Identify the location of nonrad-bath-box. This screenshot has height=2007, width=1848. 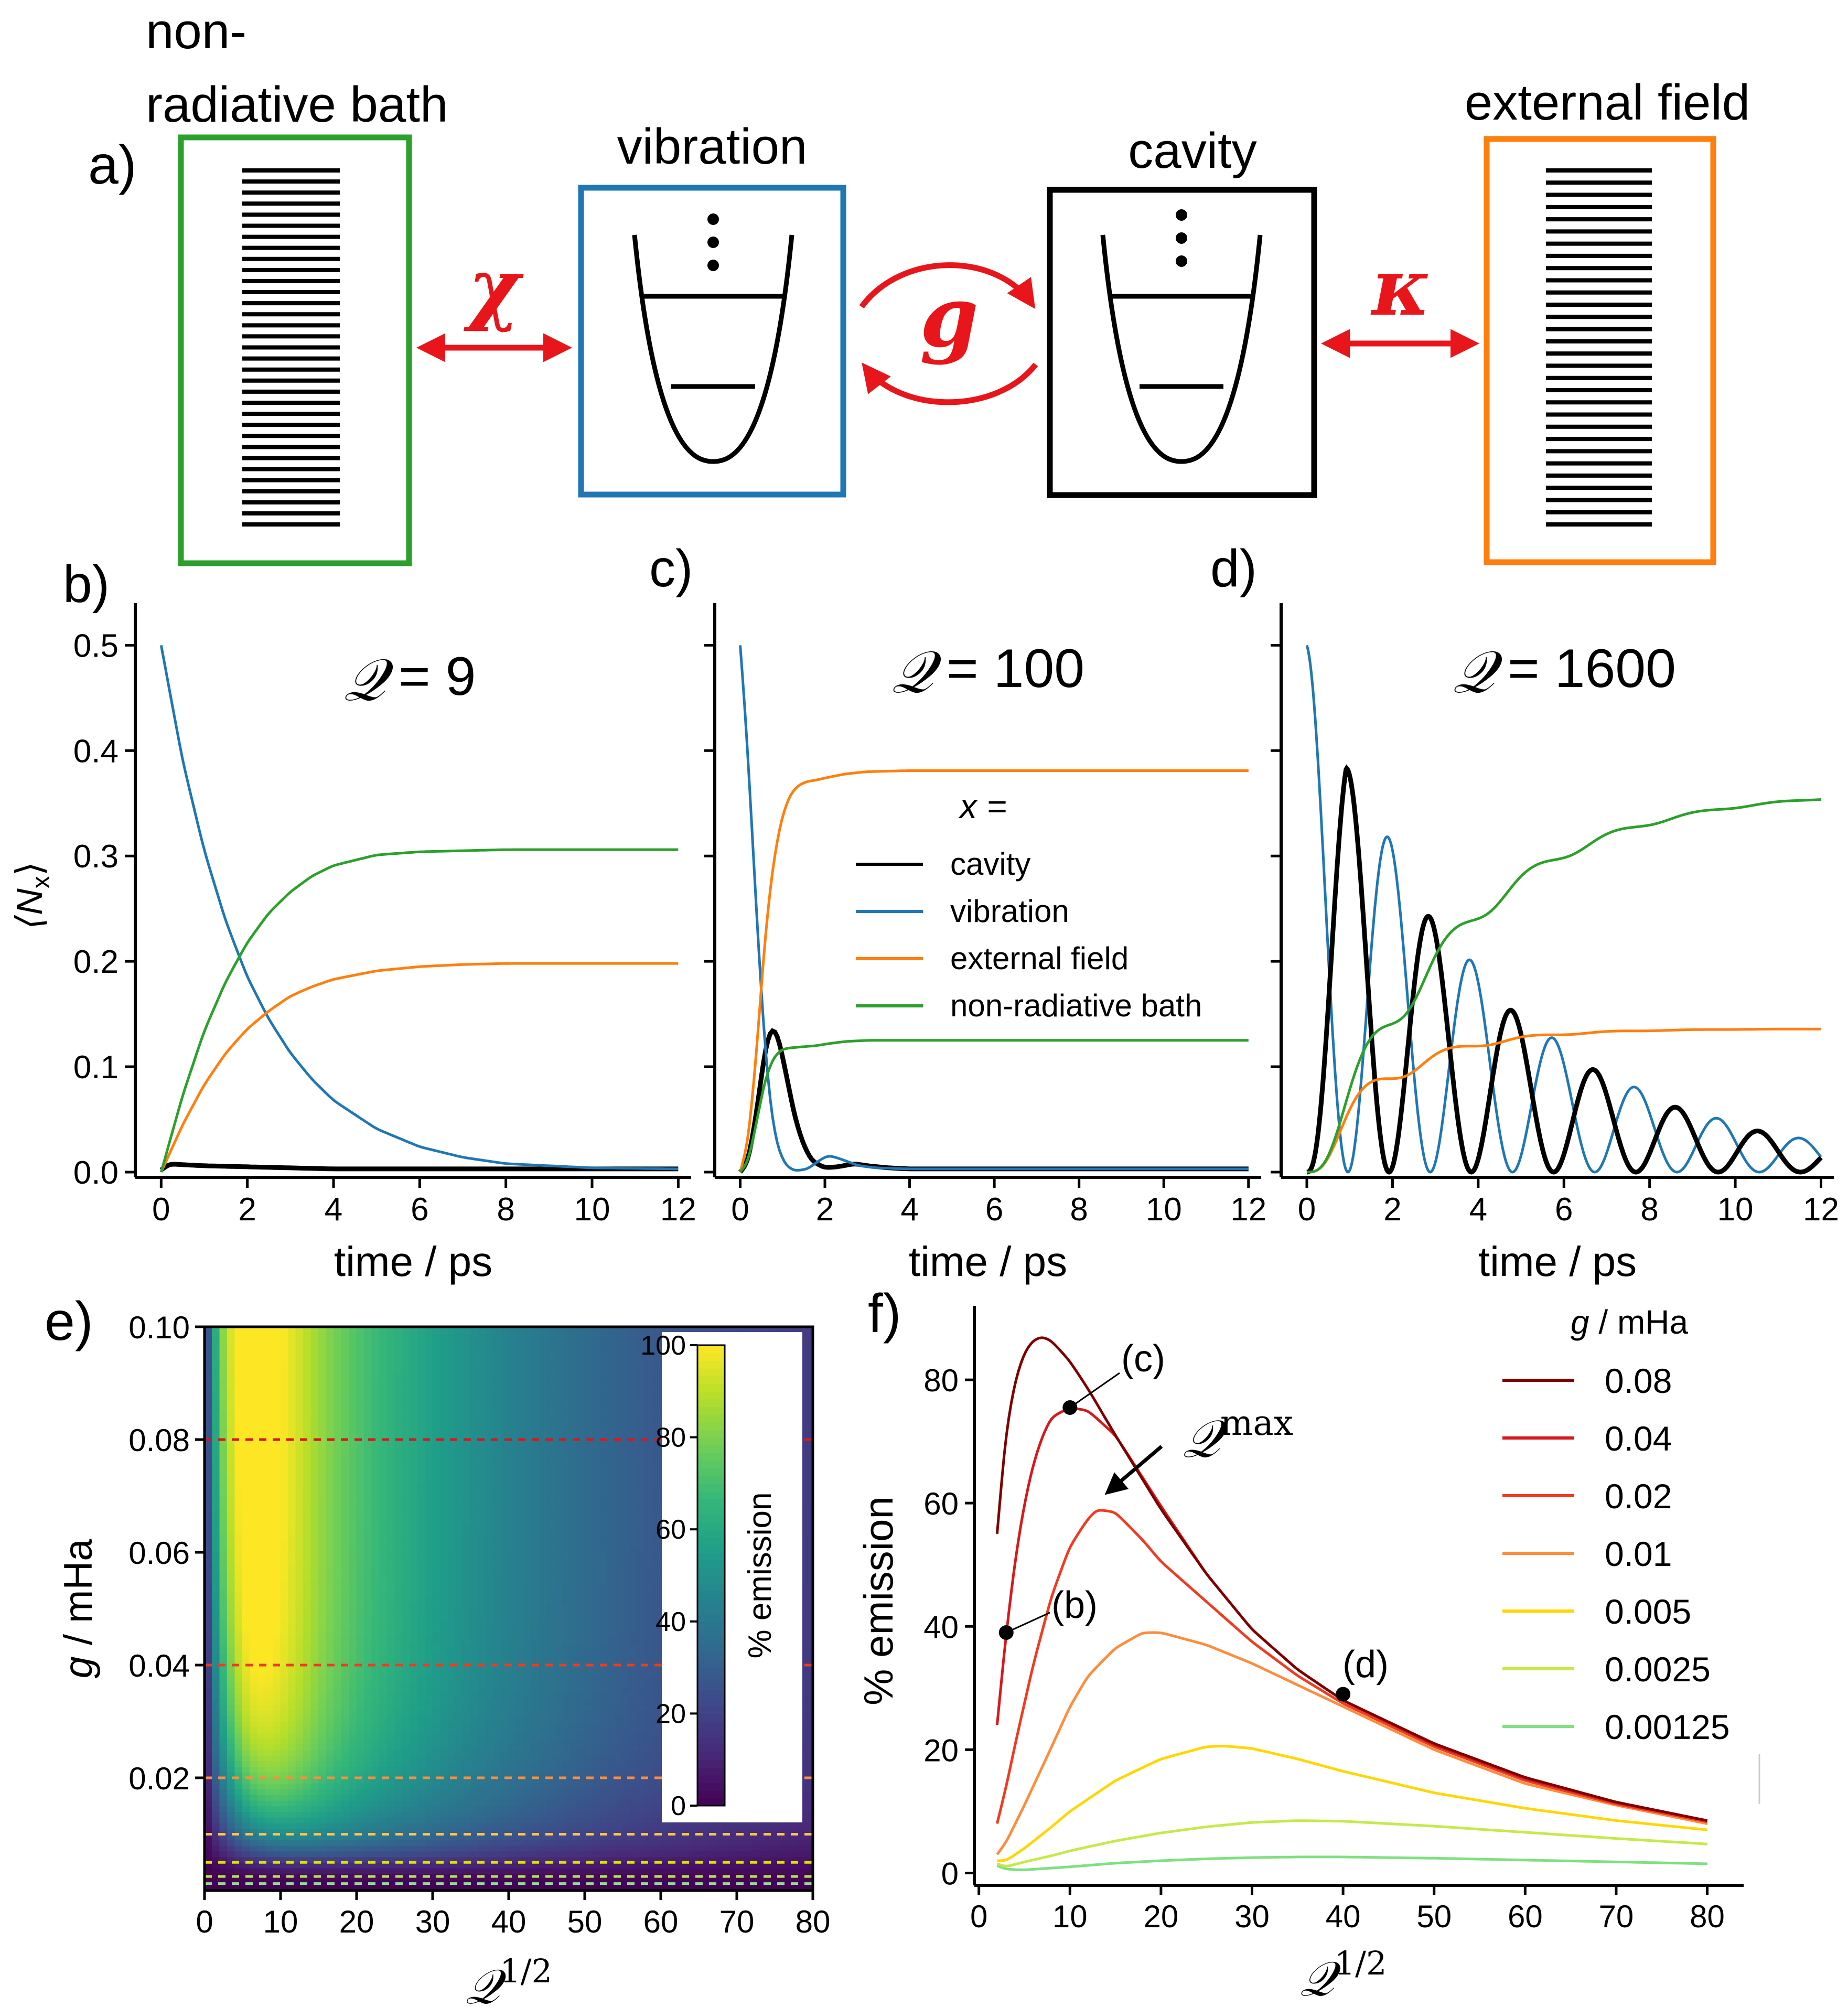
(295, 350).